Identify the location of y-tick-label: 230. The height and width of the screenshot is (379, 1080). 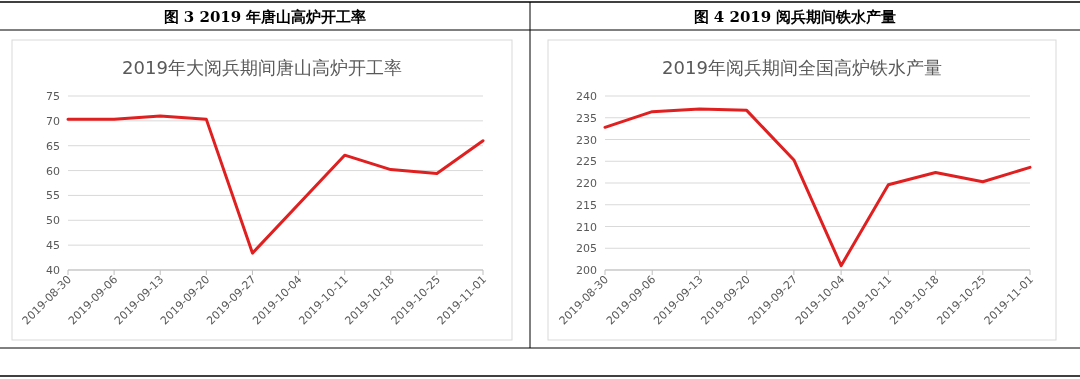
(586, 140).